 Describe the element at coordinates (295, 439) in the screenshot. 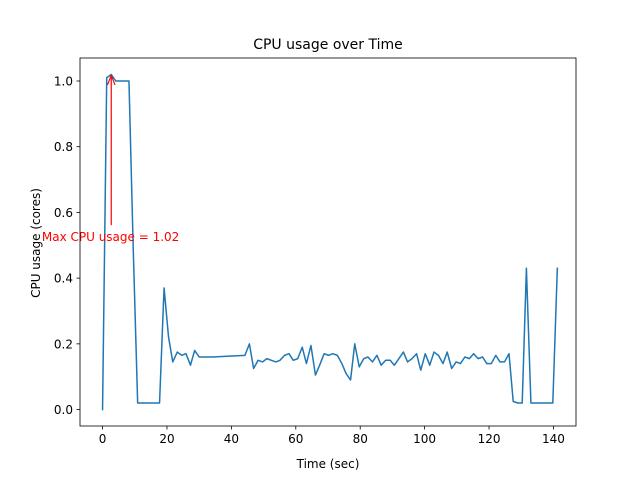

I see `x-tick-label: 60` at that location.